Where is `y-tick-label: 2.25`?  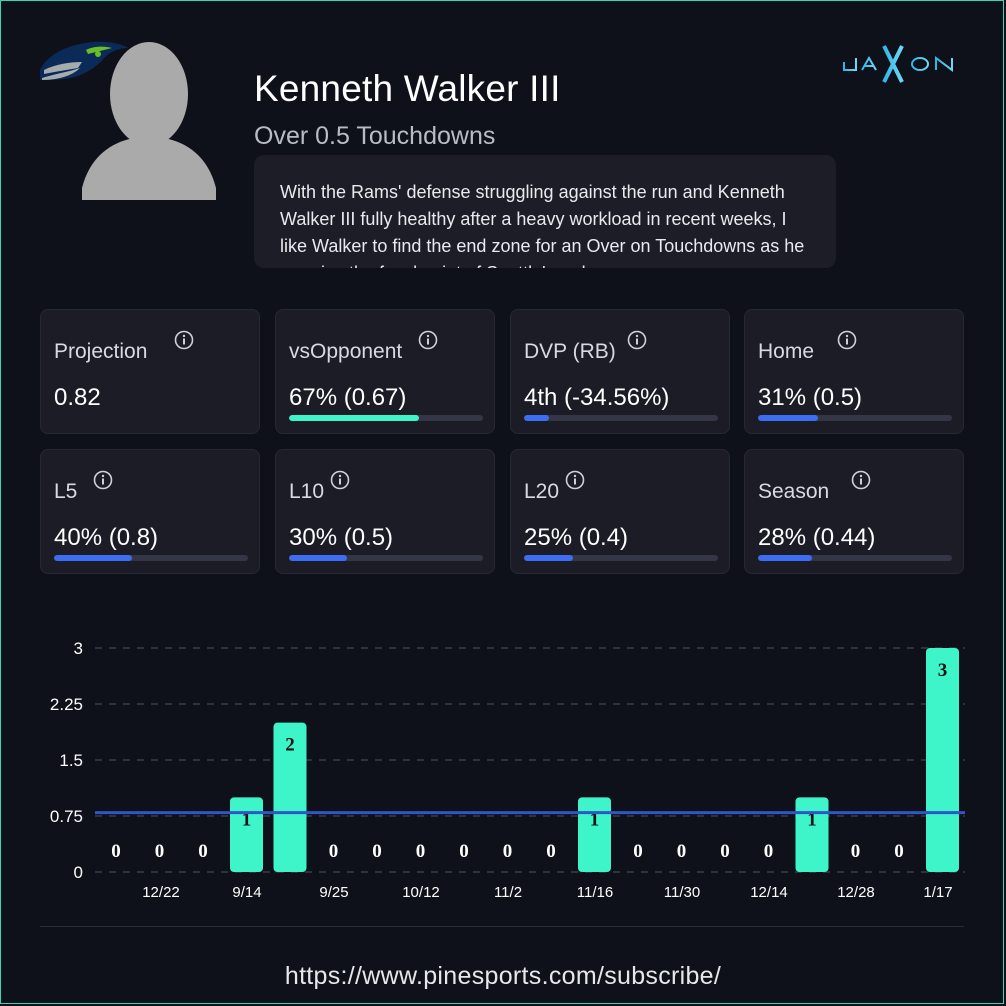
y-tick-label: 2.25 is located at coordinates (66, 704).